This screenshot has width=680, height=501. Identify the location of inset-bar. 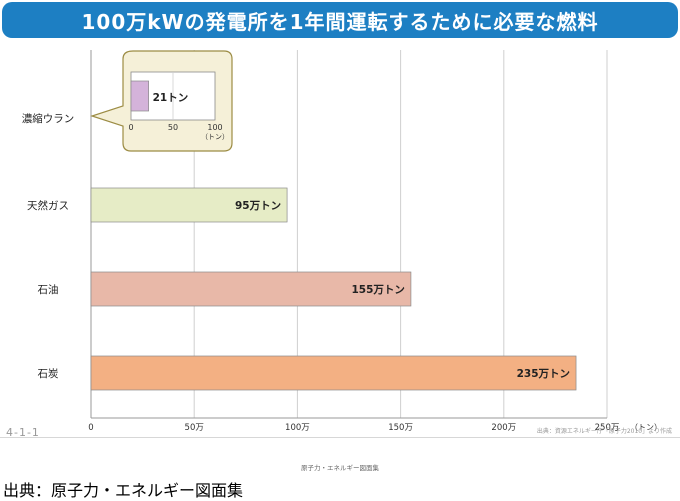
(139, 96).